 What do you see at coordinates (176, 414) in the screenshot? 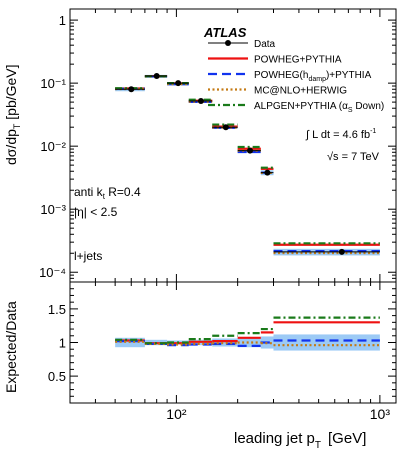
I see `x-tick-label: 10²` at bounding box center [176, 414].